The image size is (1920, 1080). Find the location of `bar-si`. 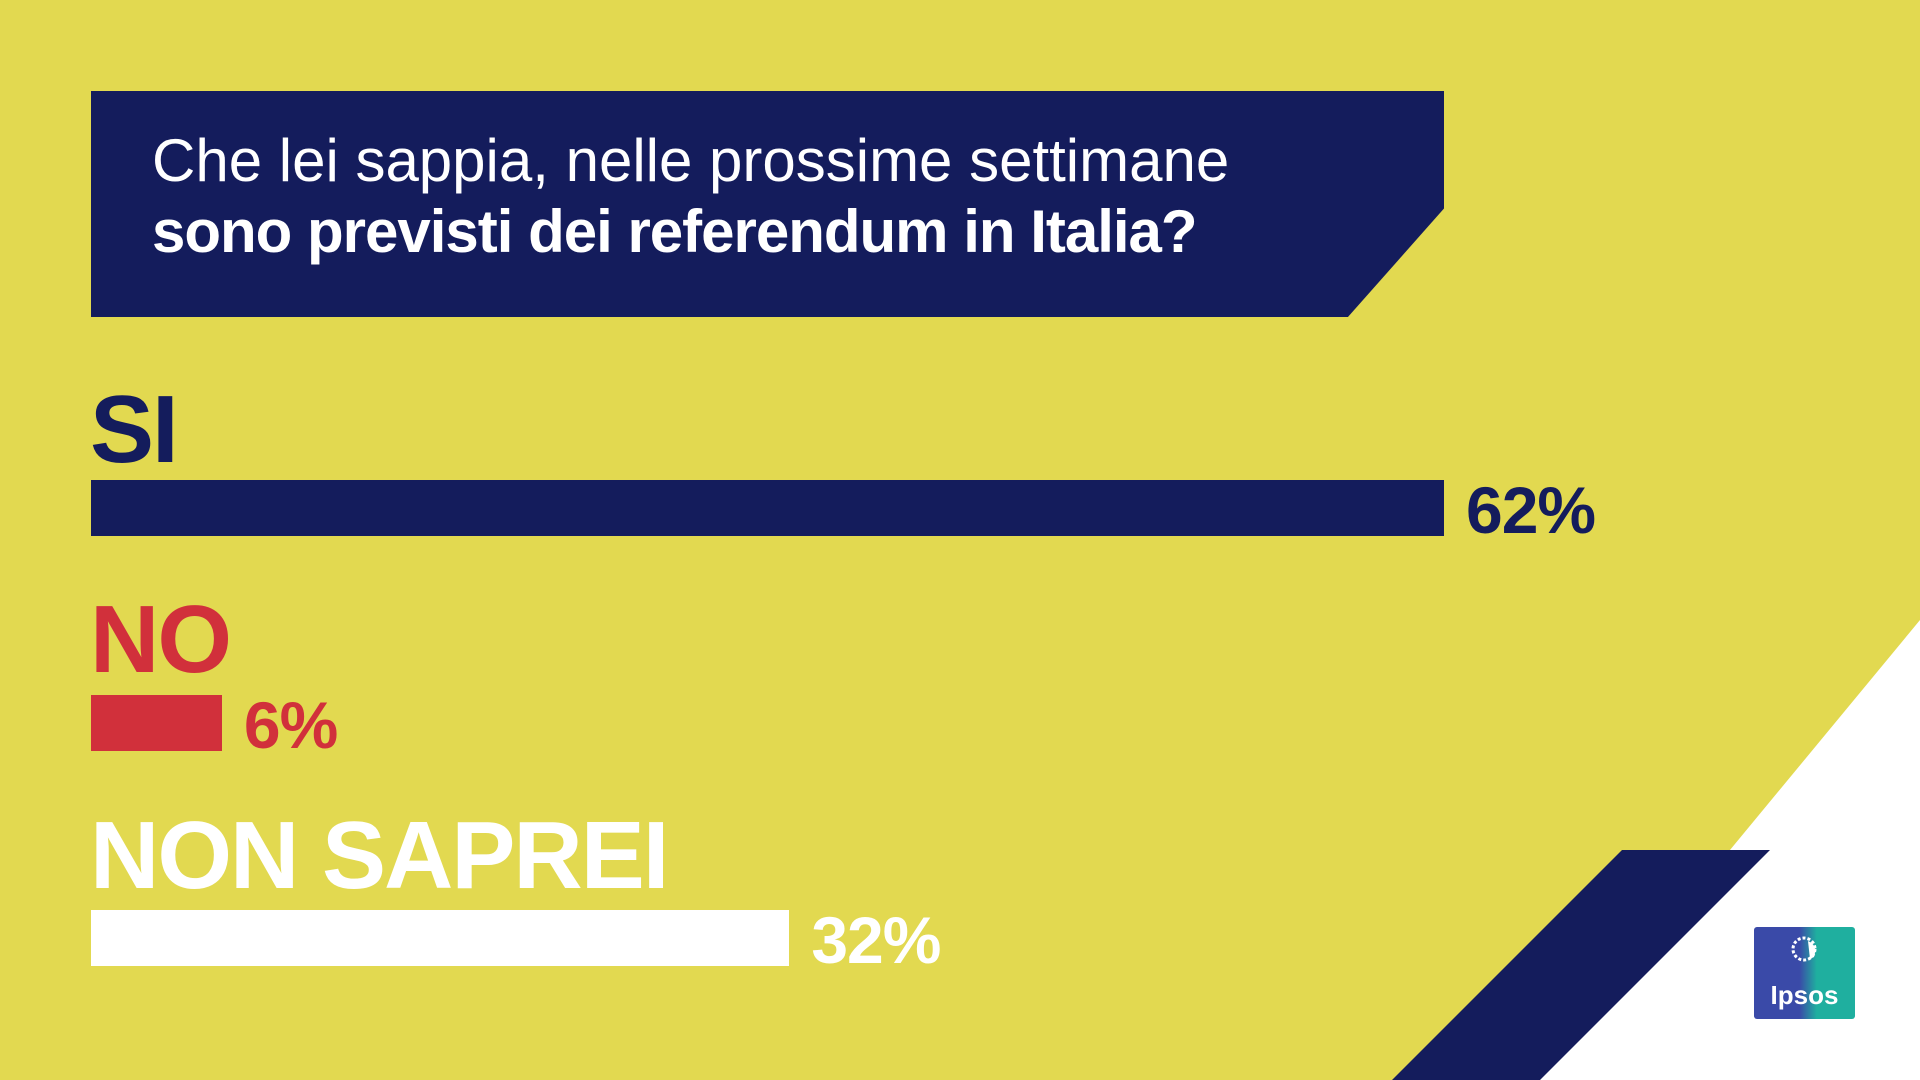

bar-si is located at coordinates (767, 508).